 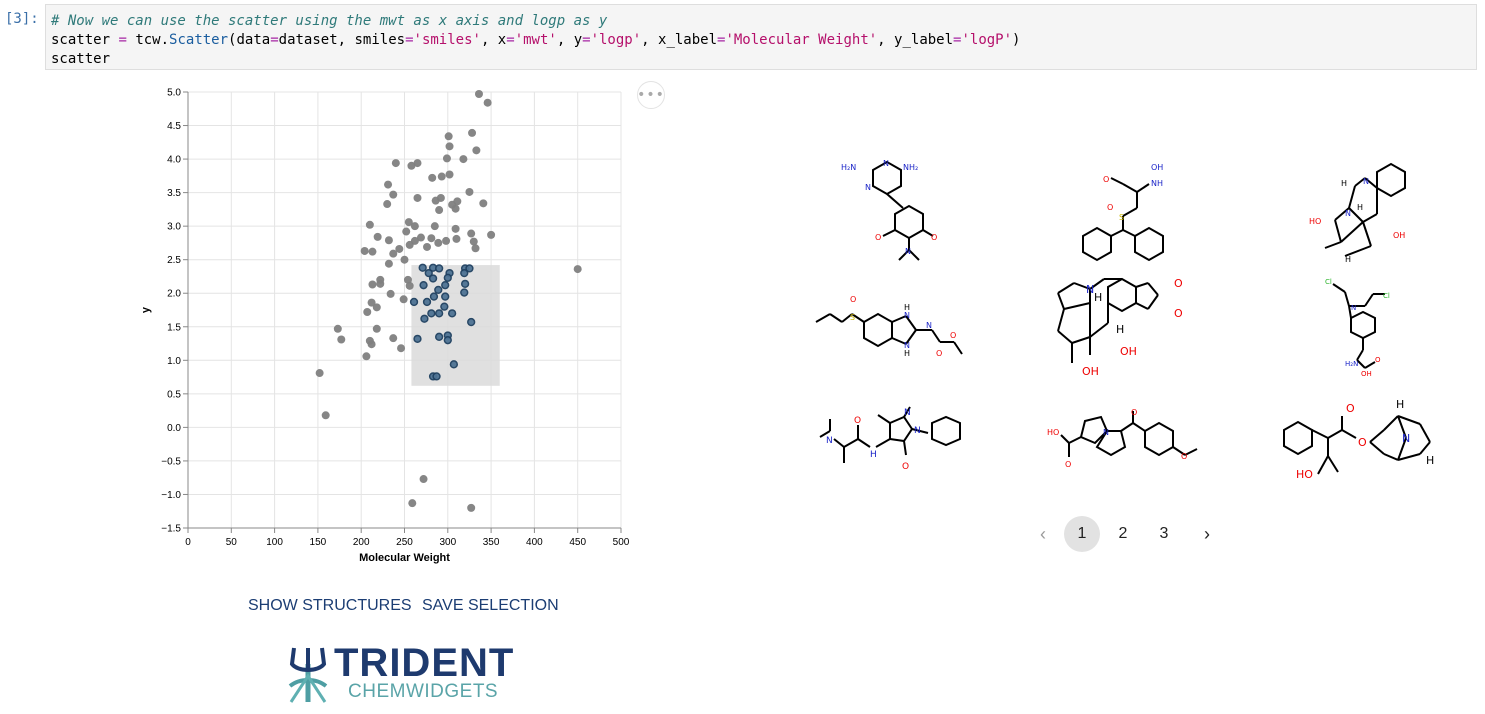 I want to click on atom-label: N, so click(x=1366, y=181).